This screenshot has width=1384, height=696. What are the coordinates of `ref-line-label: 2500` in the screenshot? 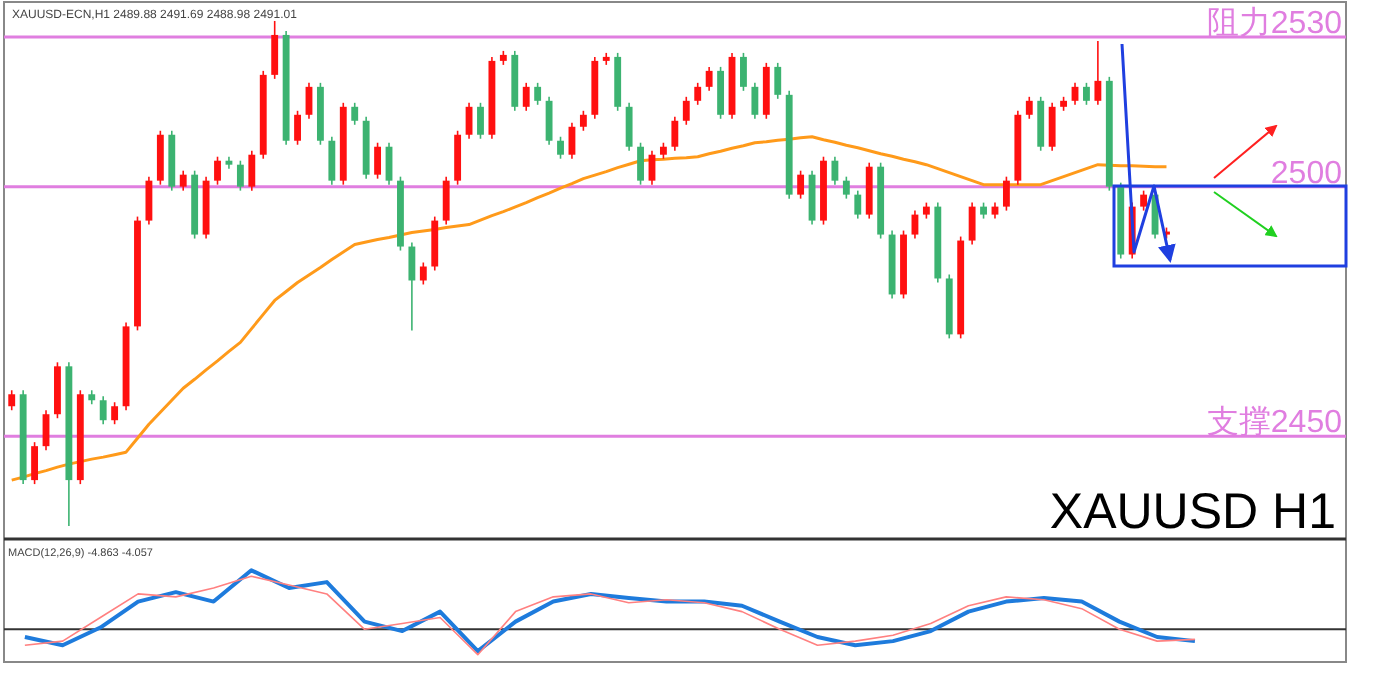 It's located at (1306, 173).